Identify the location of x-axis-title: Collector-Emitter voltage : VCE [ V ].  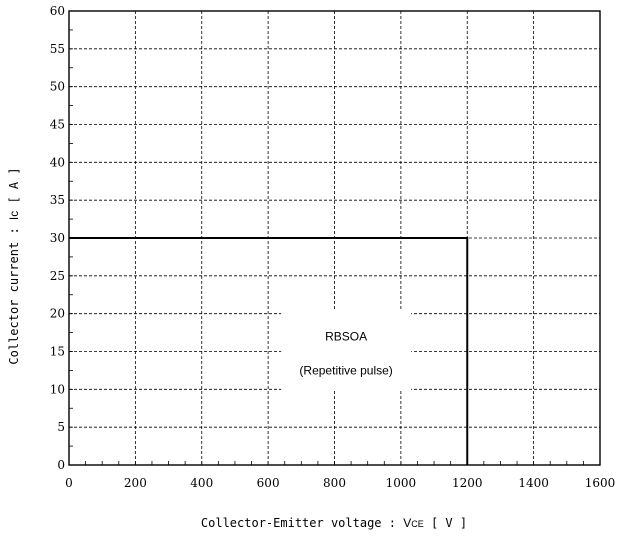
(334, 523).